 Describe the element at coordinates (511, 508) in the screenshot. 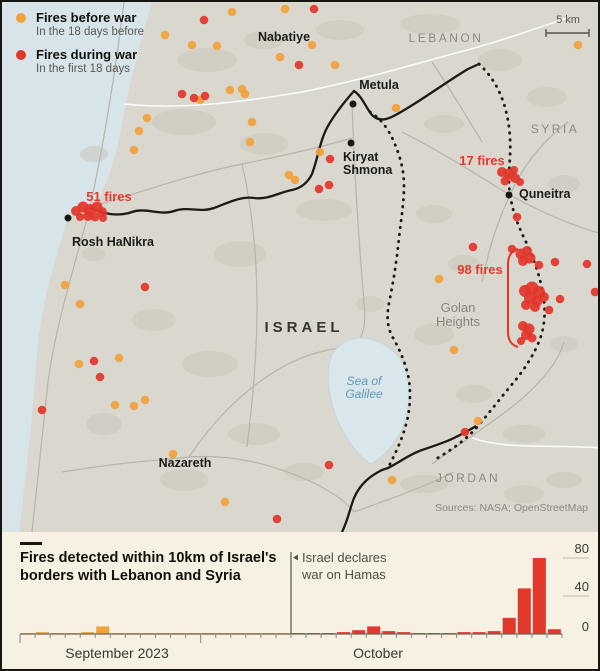

I see `map-sources: Sources: NASA; OpenStreetMap` at that location.